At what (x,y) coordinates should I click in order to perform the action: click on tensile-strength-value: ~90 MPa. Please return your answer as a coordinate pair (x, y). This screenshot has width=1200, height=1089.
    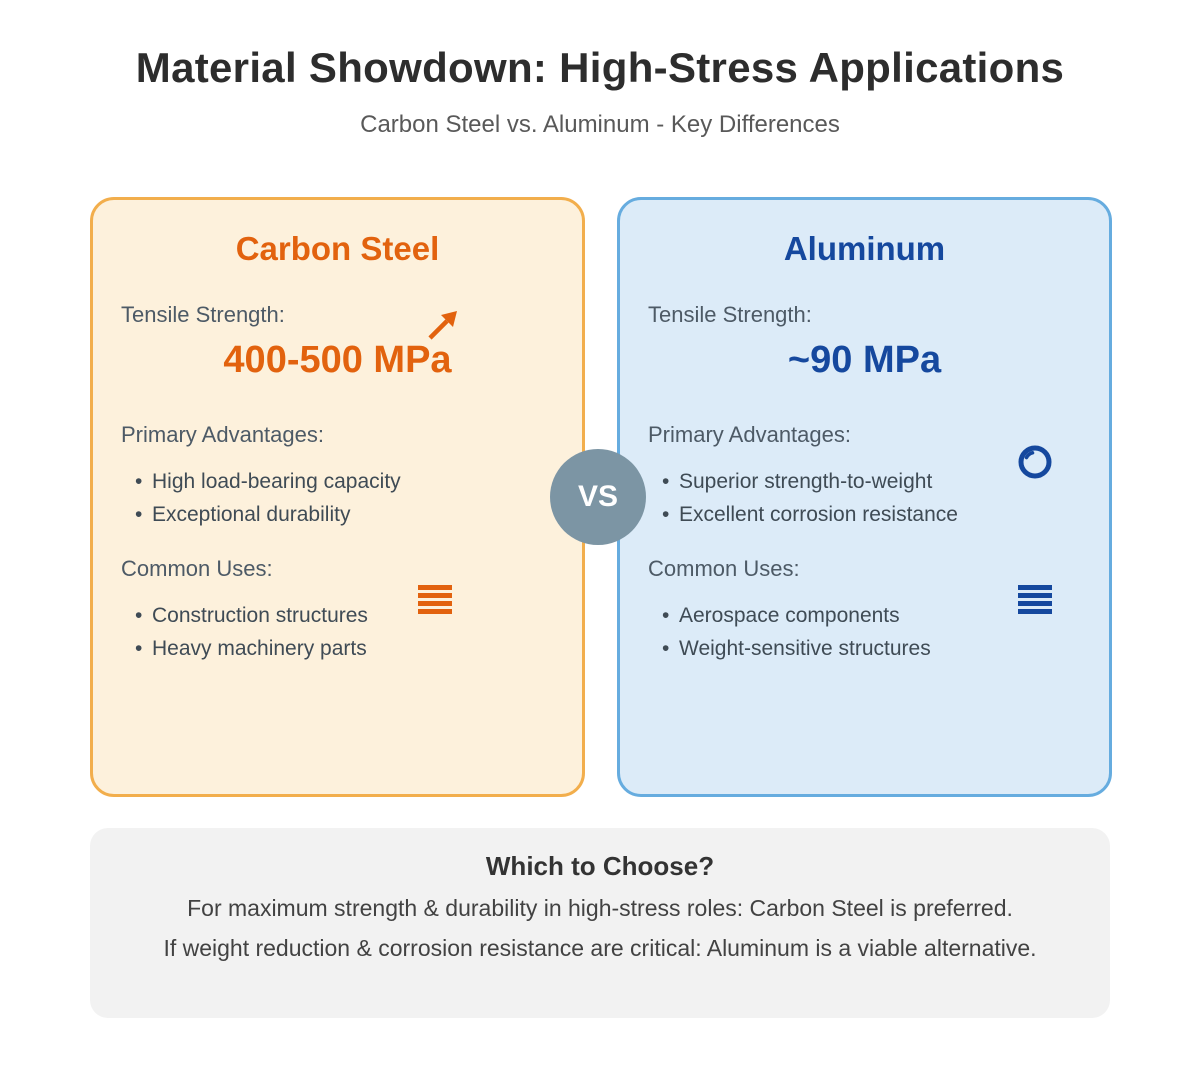
    Looking at the image, I should click on (864, 360).